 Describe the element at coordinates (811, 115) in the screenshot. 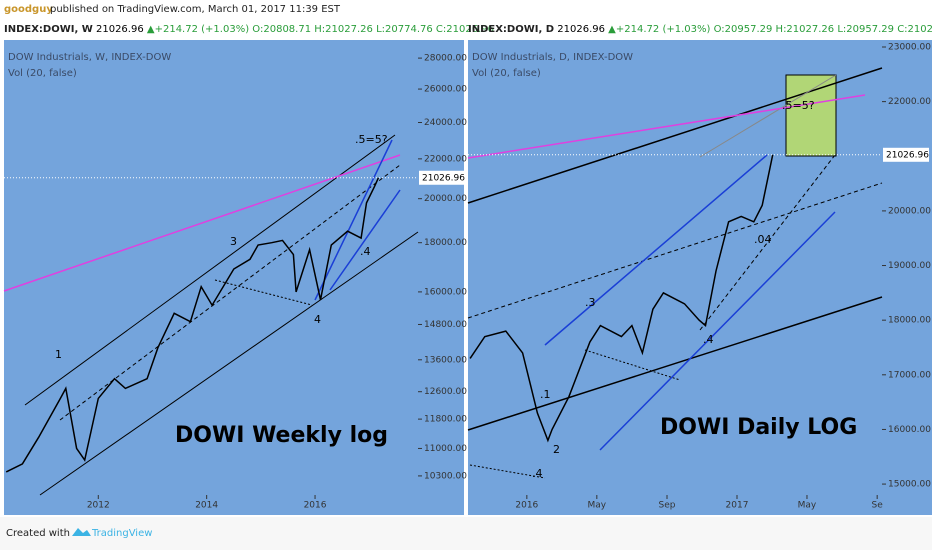

I see `target-box` at that location.